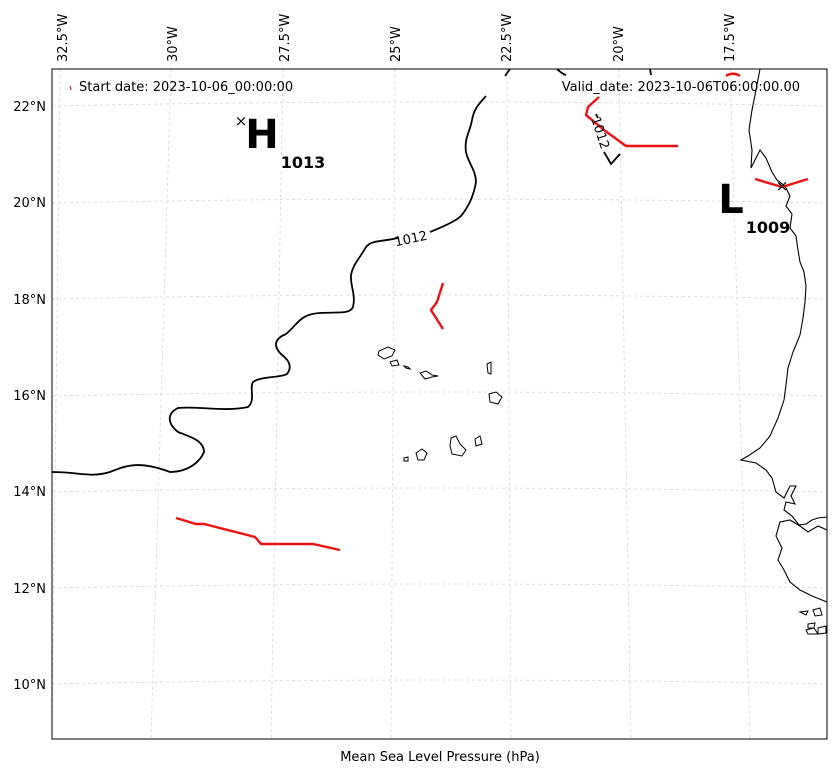  Describe the element at coordinates (812, 621) in the screenshot. I see `bijagos-islands` at that location.